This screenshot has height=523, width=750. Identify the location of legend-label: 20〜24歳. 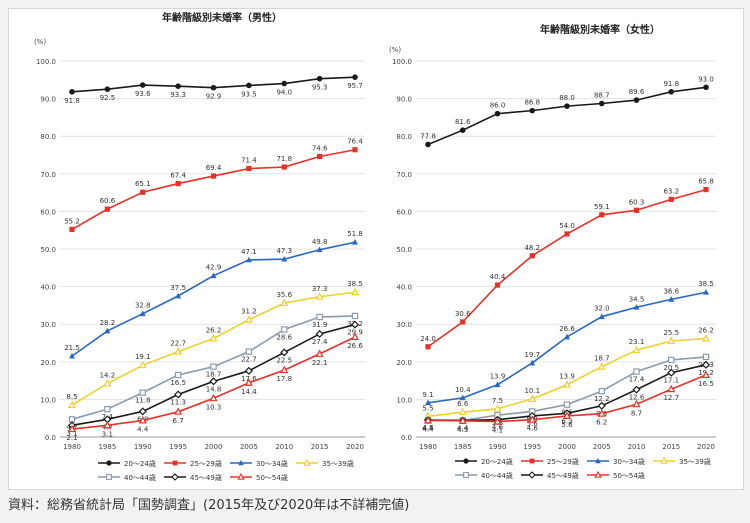
(140, 463).